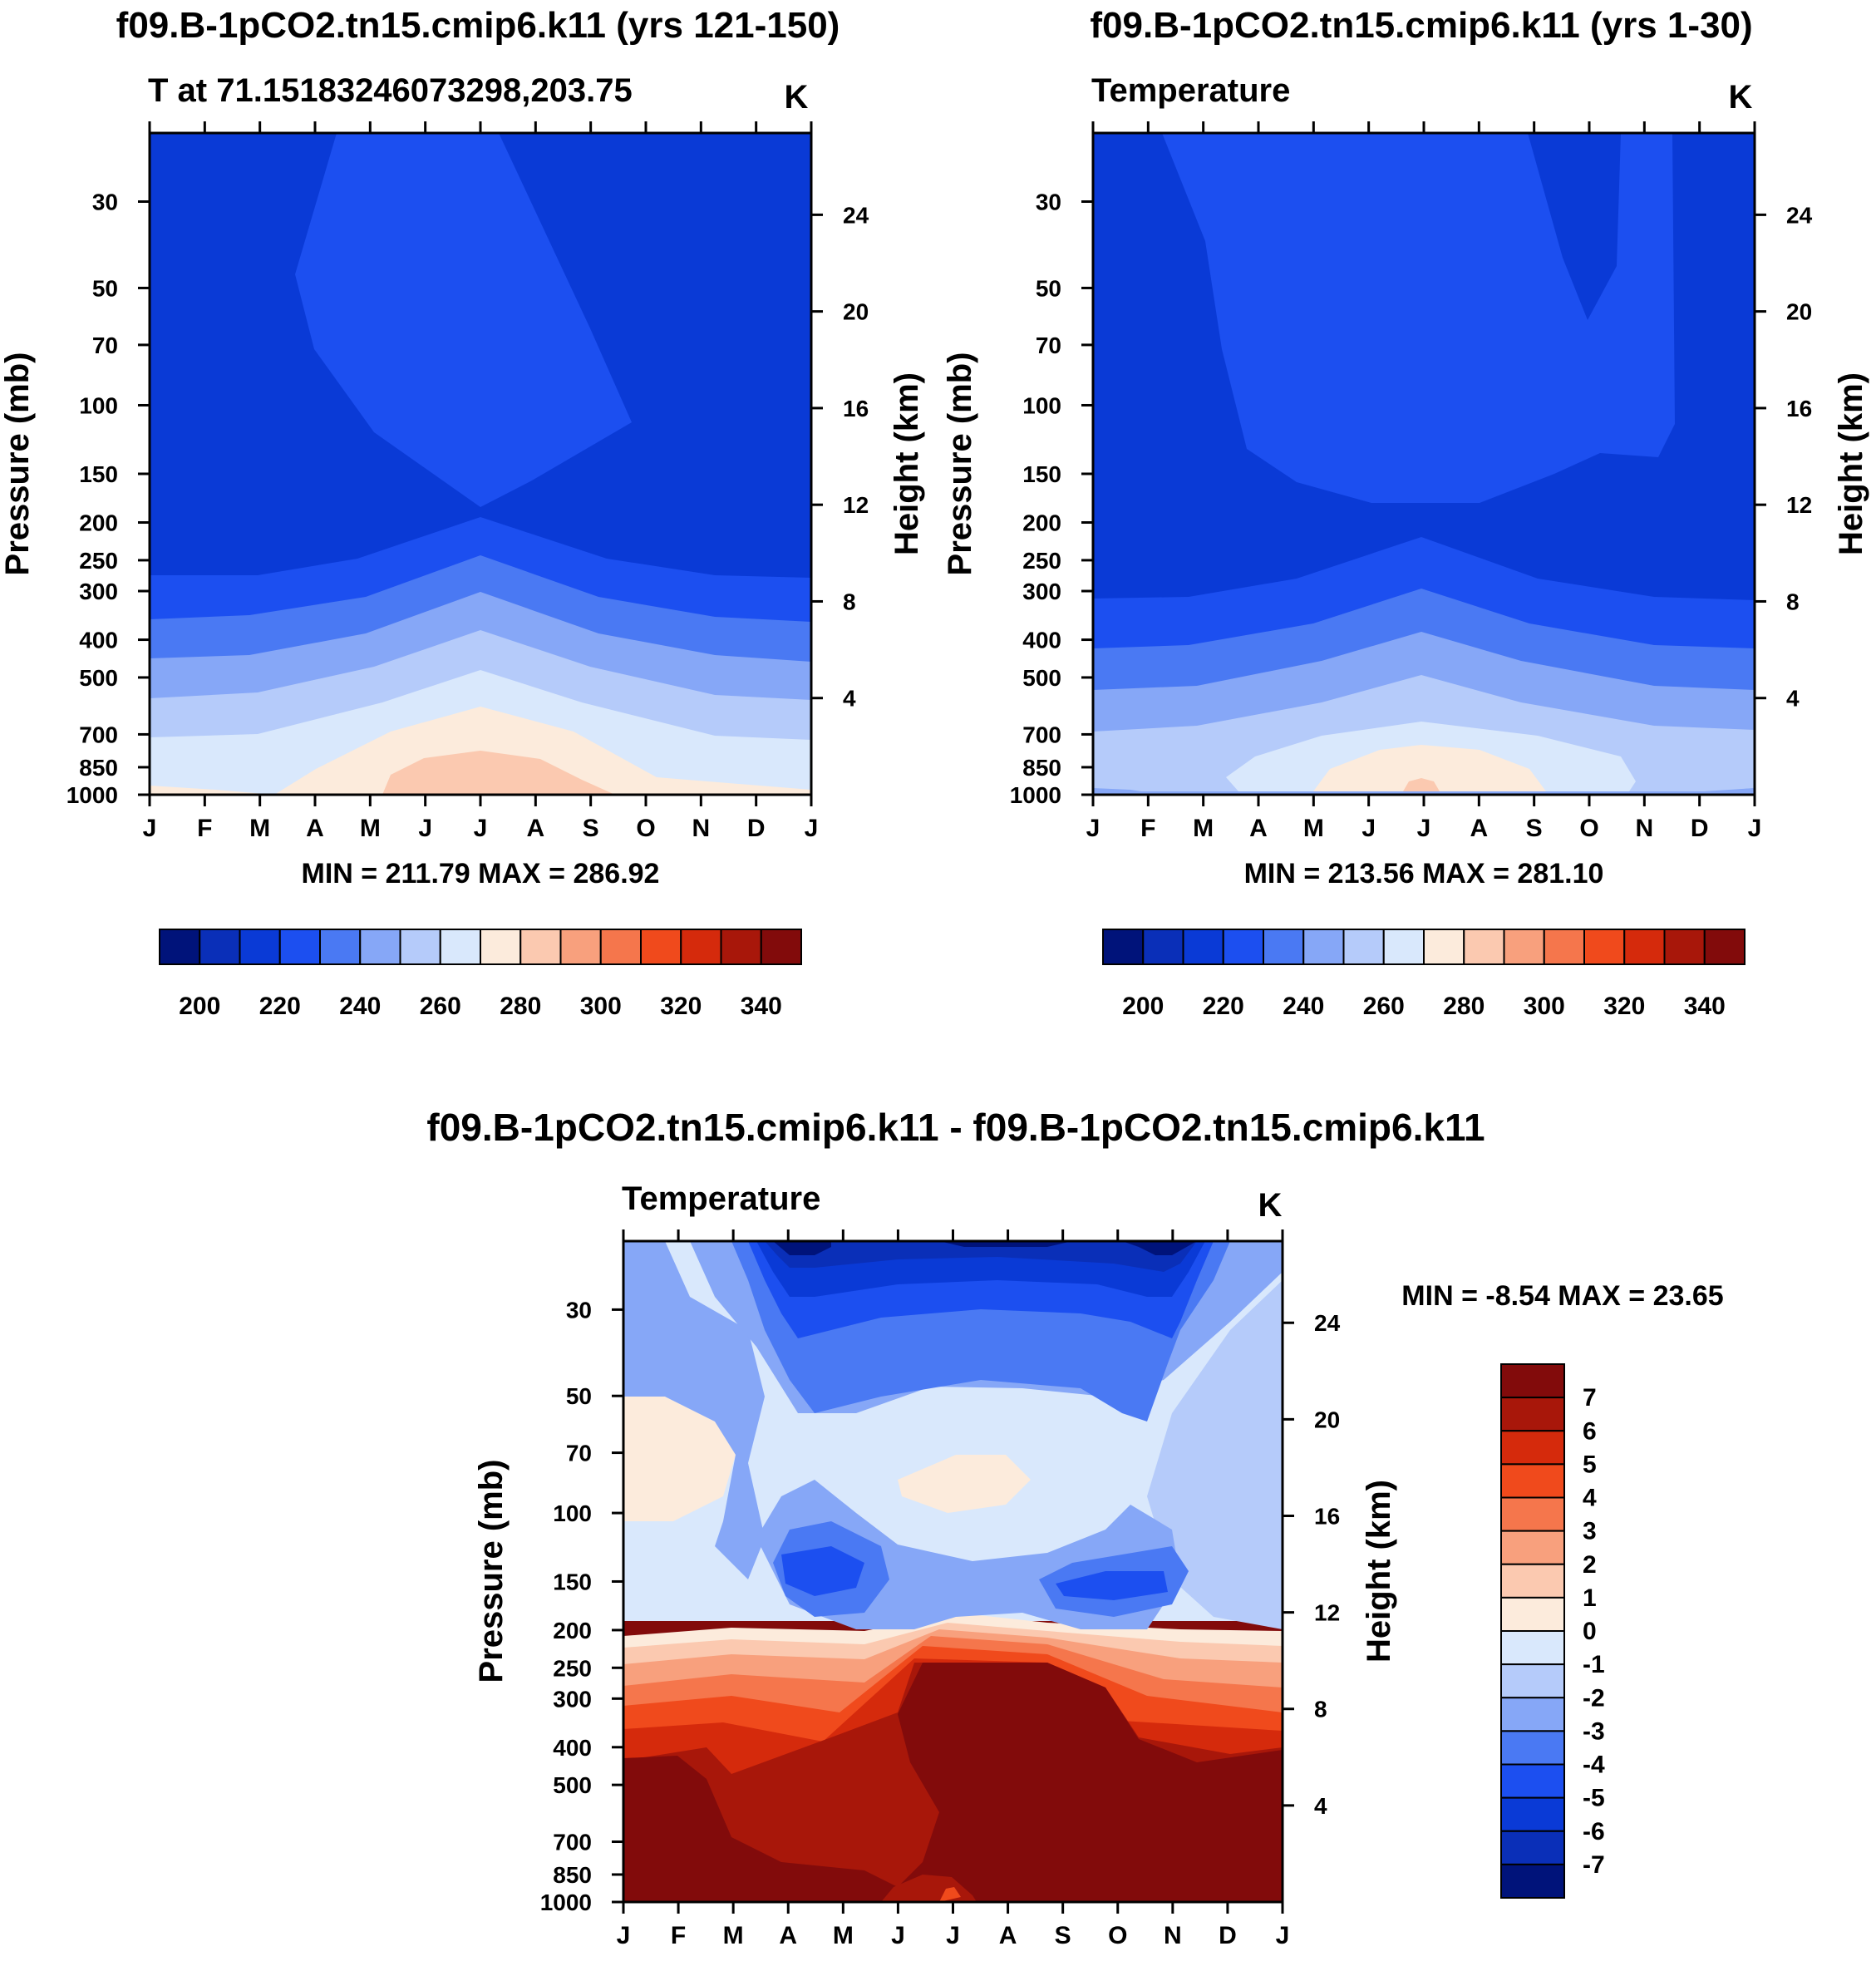  I want to click on pressure-tick-label: 1000, so click(92, 795).